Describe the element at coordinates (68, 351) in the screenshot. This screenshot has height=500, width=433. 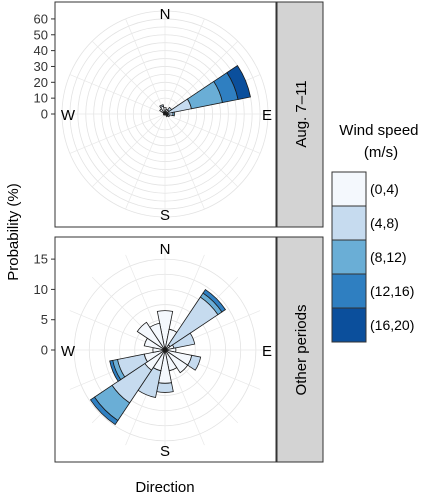
I see `panel-other-dir-w: W` at that location.